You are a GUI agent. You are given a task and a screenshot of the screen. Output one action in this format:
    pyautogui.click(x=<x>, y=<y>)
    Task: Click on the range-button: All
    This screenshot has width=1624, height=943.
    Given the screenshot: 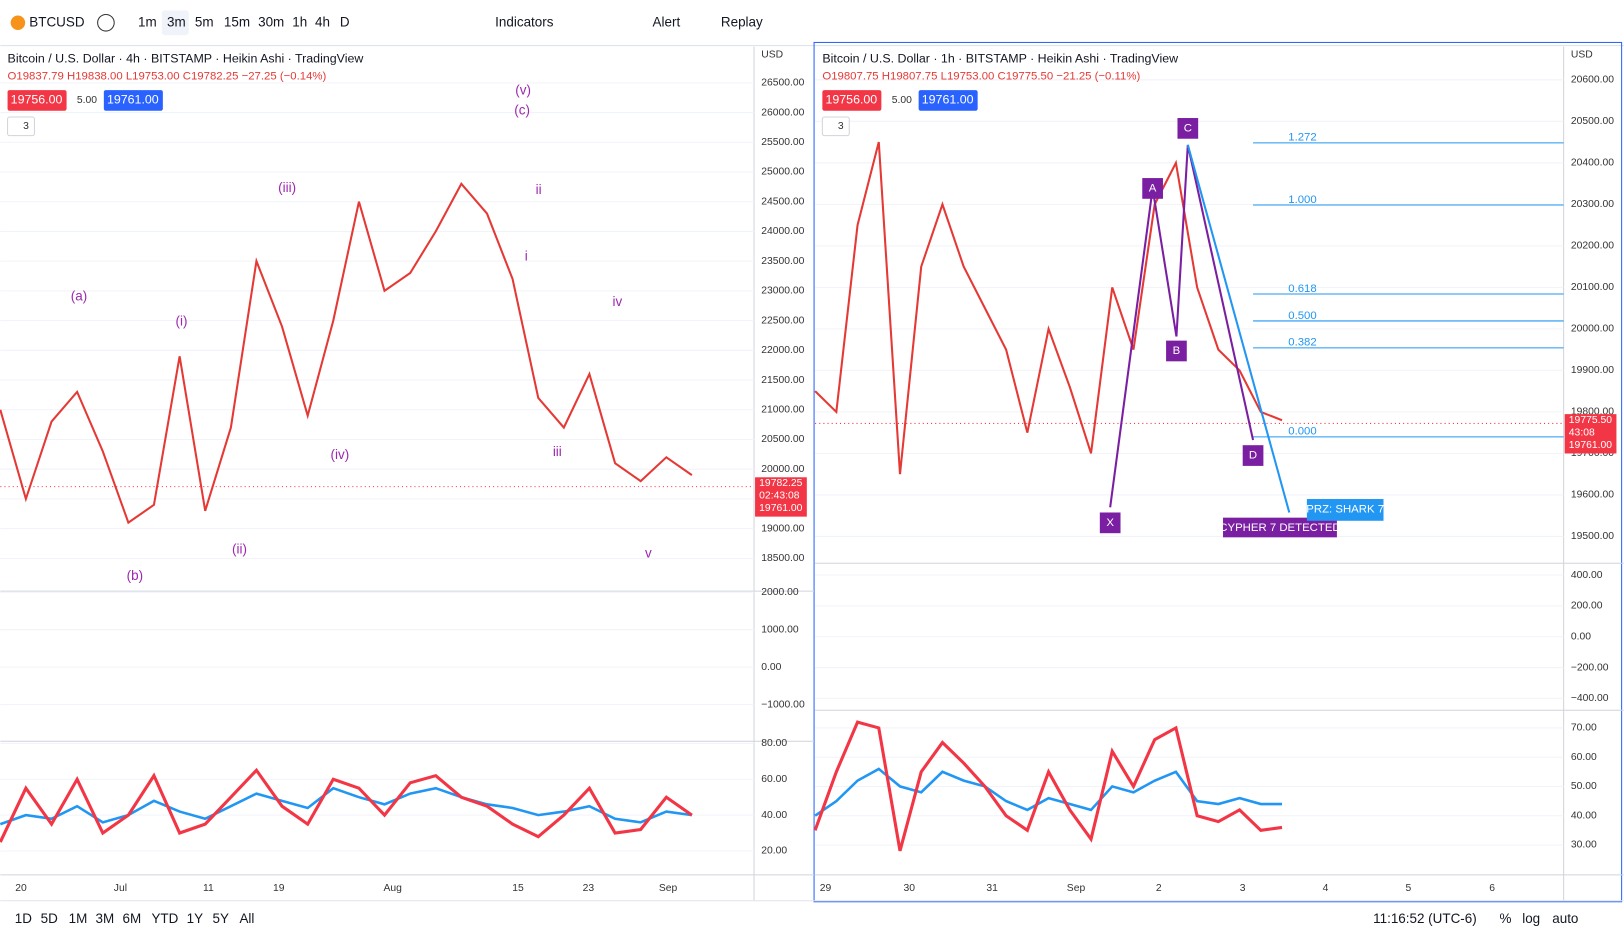 What is the action you would take?
    pyautogui.click(x=246, y=918)
    